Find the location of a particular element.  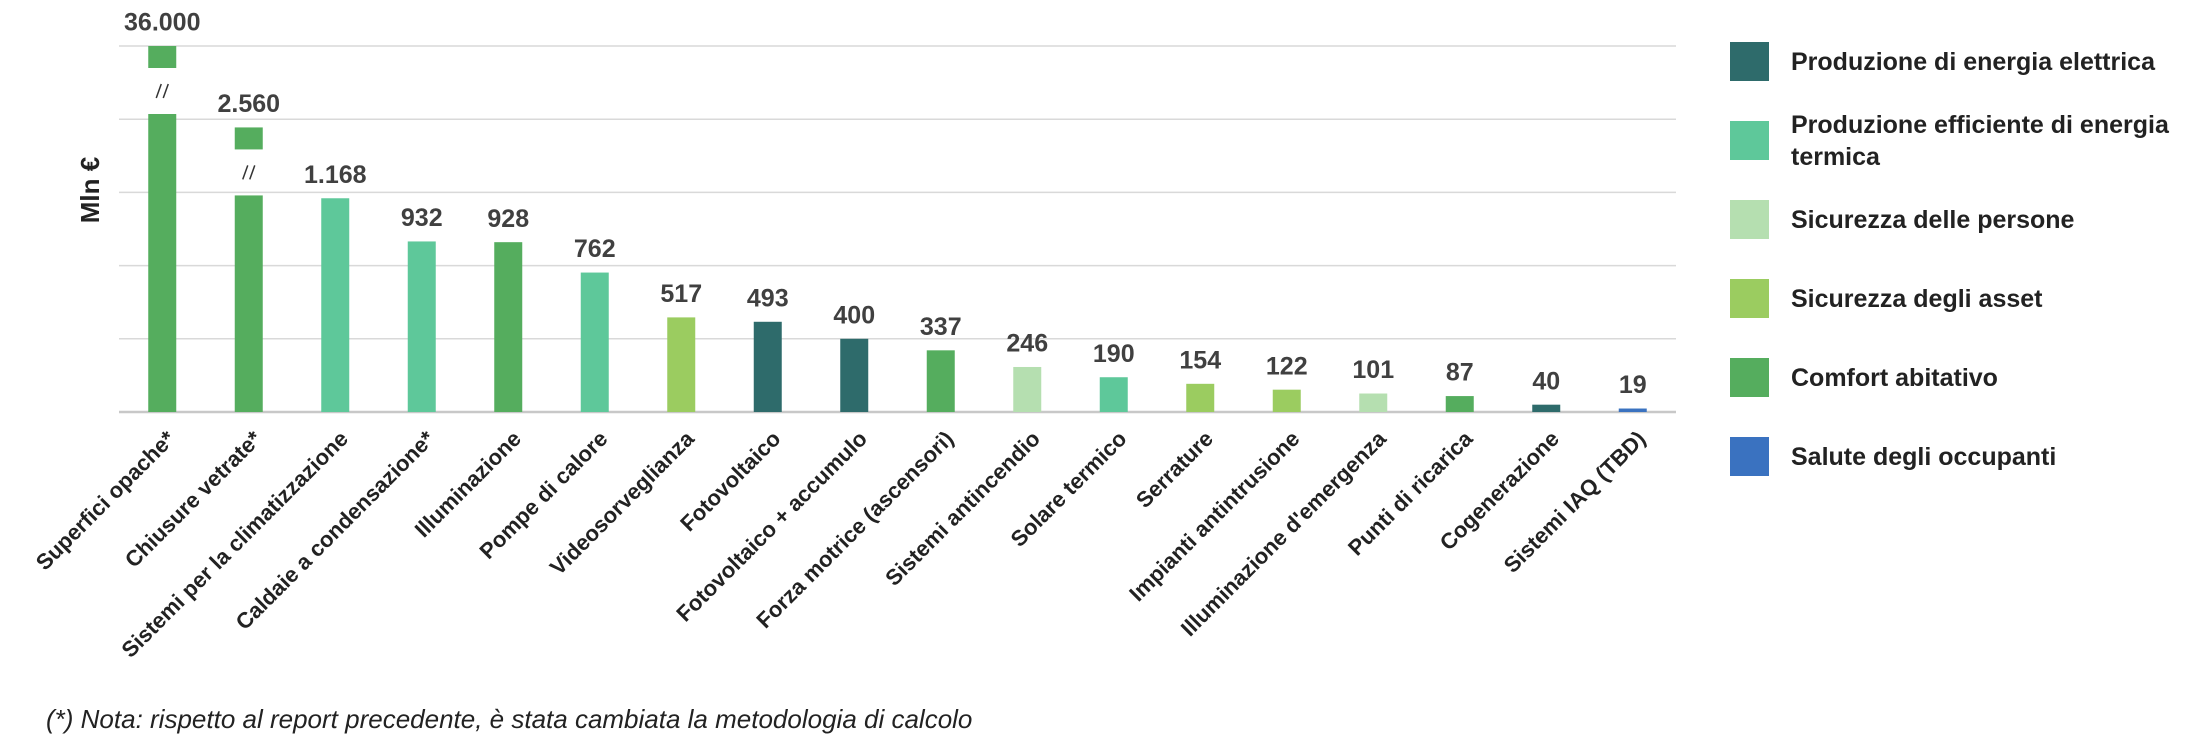

value-label: 517 is located at coordinates (681, 294).